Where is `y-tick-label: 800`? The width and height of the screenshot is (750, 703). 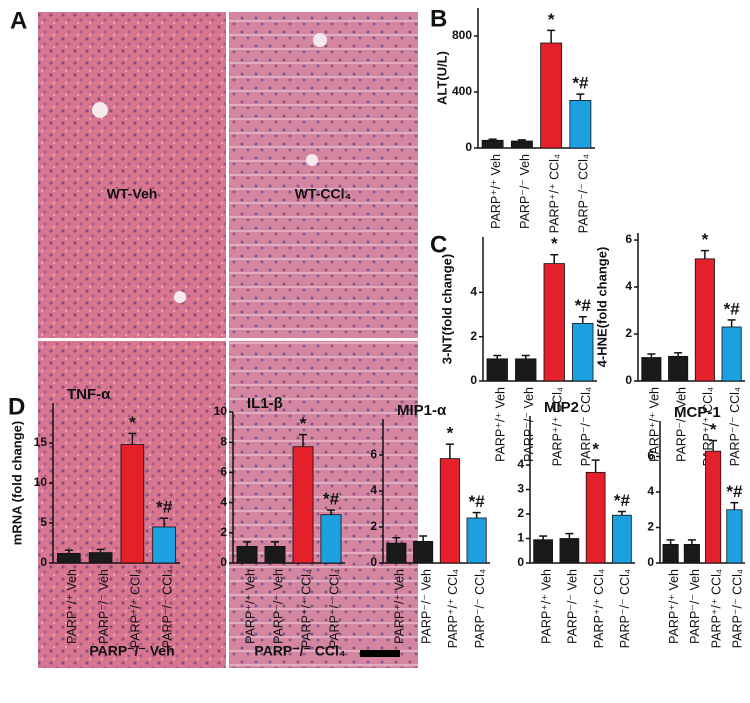
y-tick-label: 800 is located at coordinates (462, 35).